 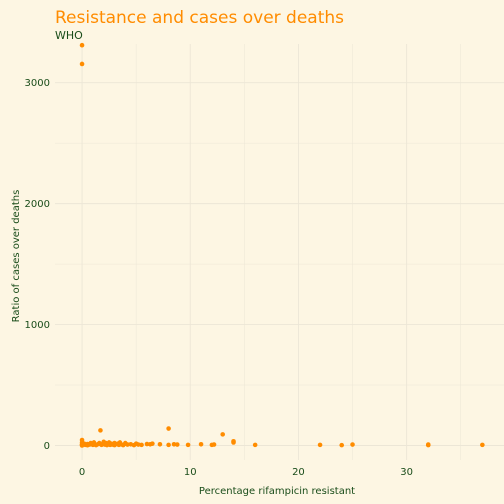 What do you see at coordinates (298, 472) in the screenshot?
I see `x-tick-label: 20` at bounding box center [298, 472].